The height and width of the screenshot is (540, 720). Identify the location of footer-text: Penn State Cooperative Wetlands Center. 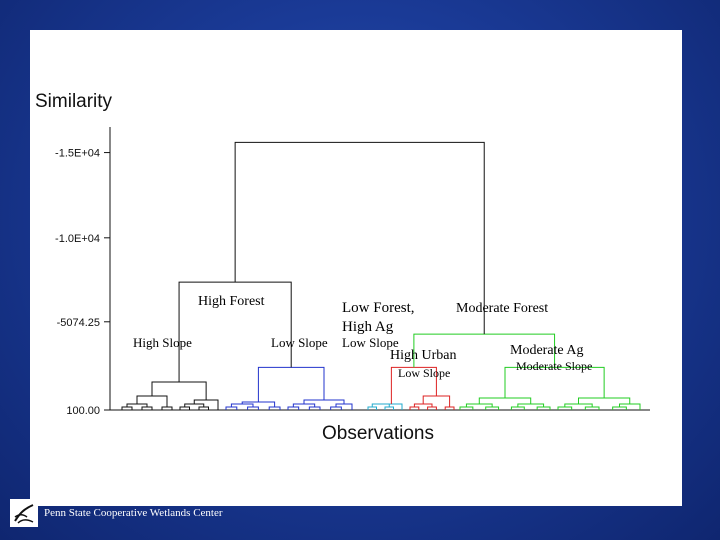
(133, 513).